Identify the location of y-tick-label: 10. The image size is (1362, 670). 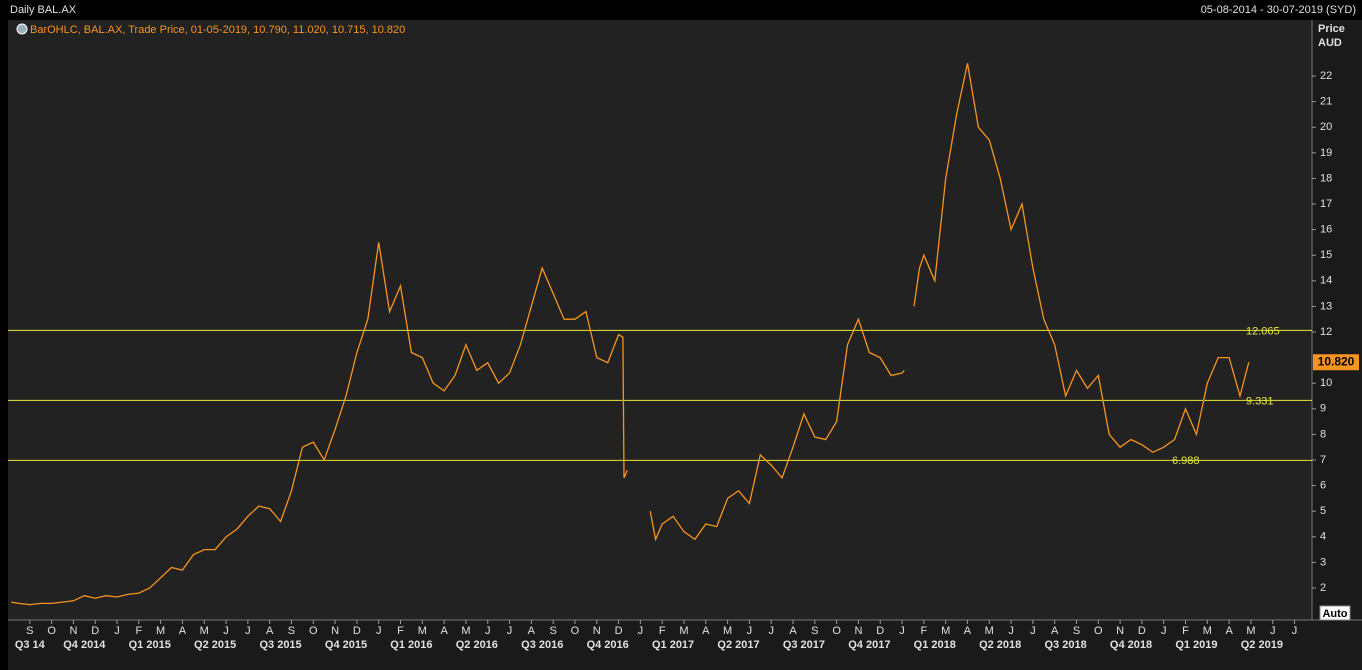
(1326, 383).